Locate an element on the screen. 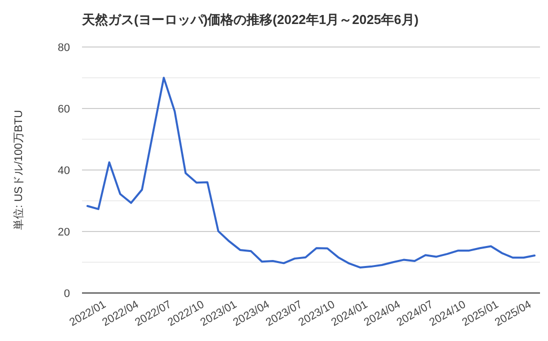 This screenshot has width=548, height=341. y-tick-label: 40 is located at coordinates (64, 170).